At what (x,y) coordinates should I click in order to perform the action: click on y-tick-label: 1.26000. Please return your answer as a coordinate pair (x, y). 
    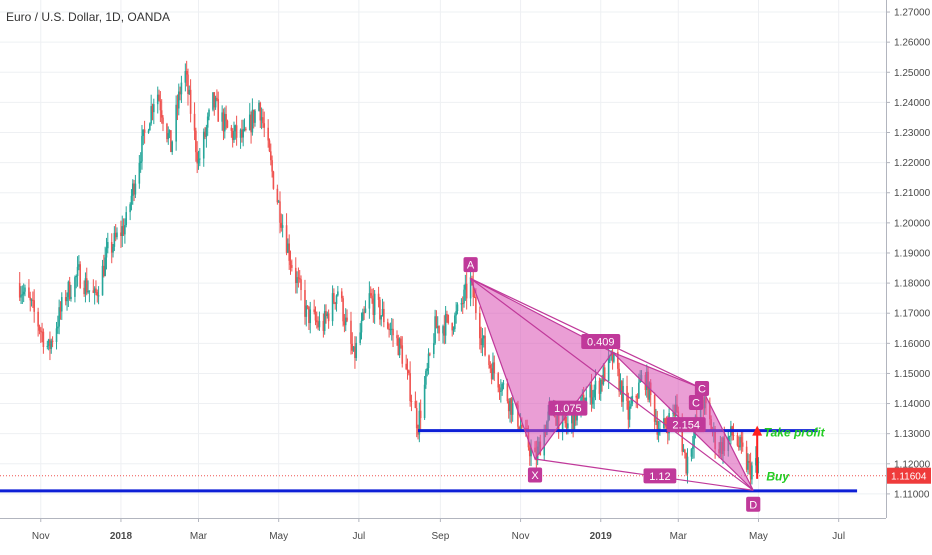
    Looking at the image, I should click on (912, 43).